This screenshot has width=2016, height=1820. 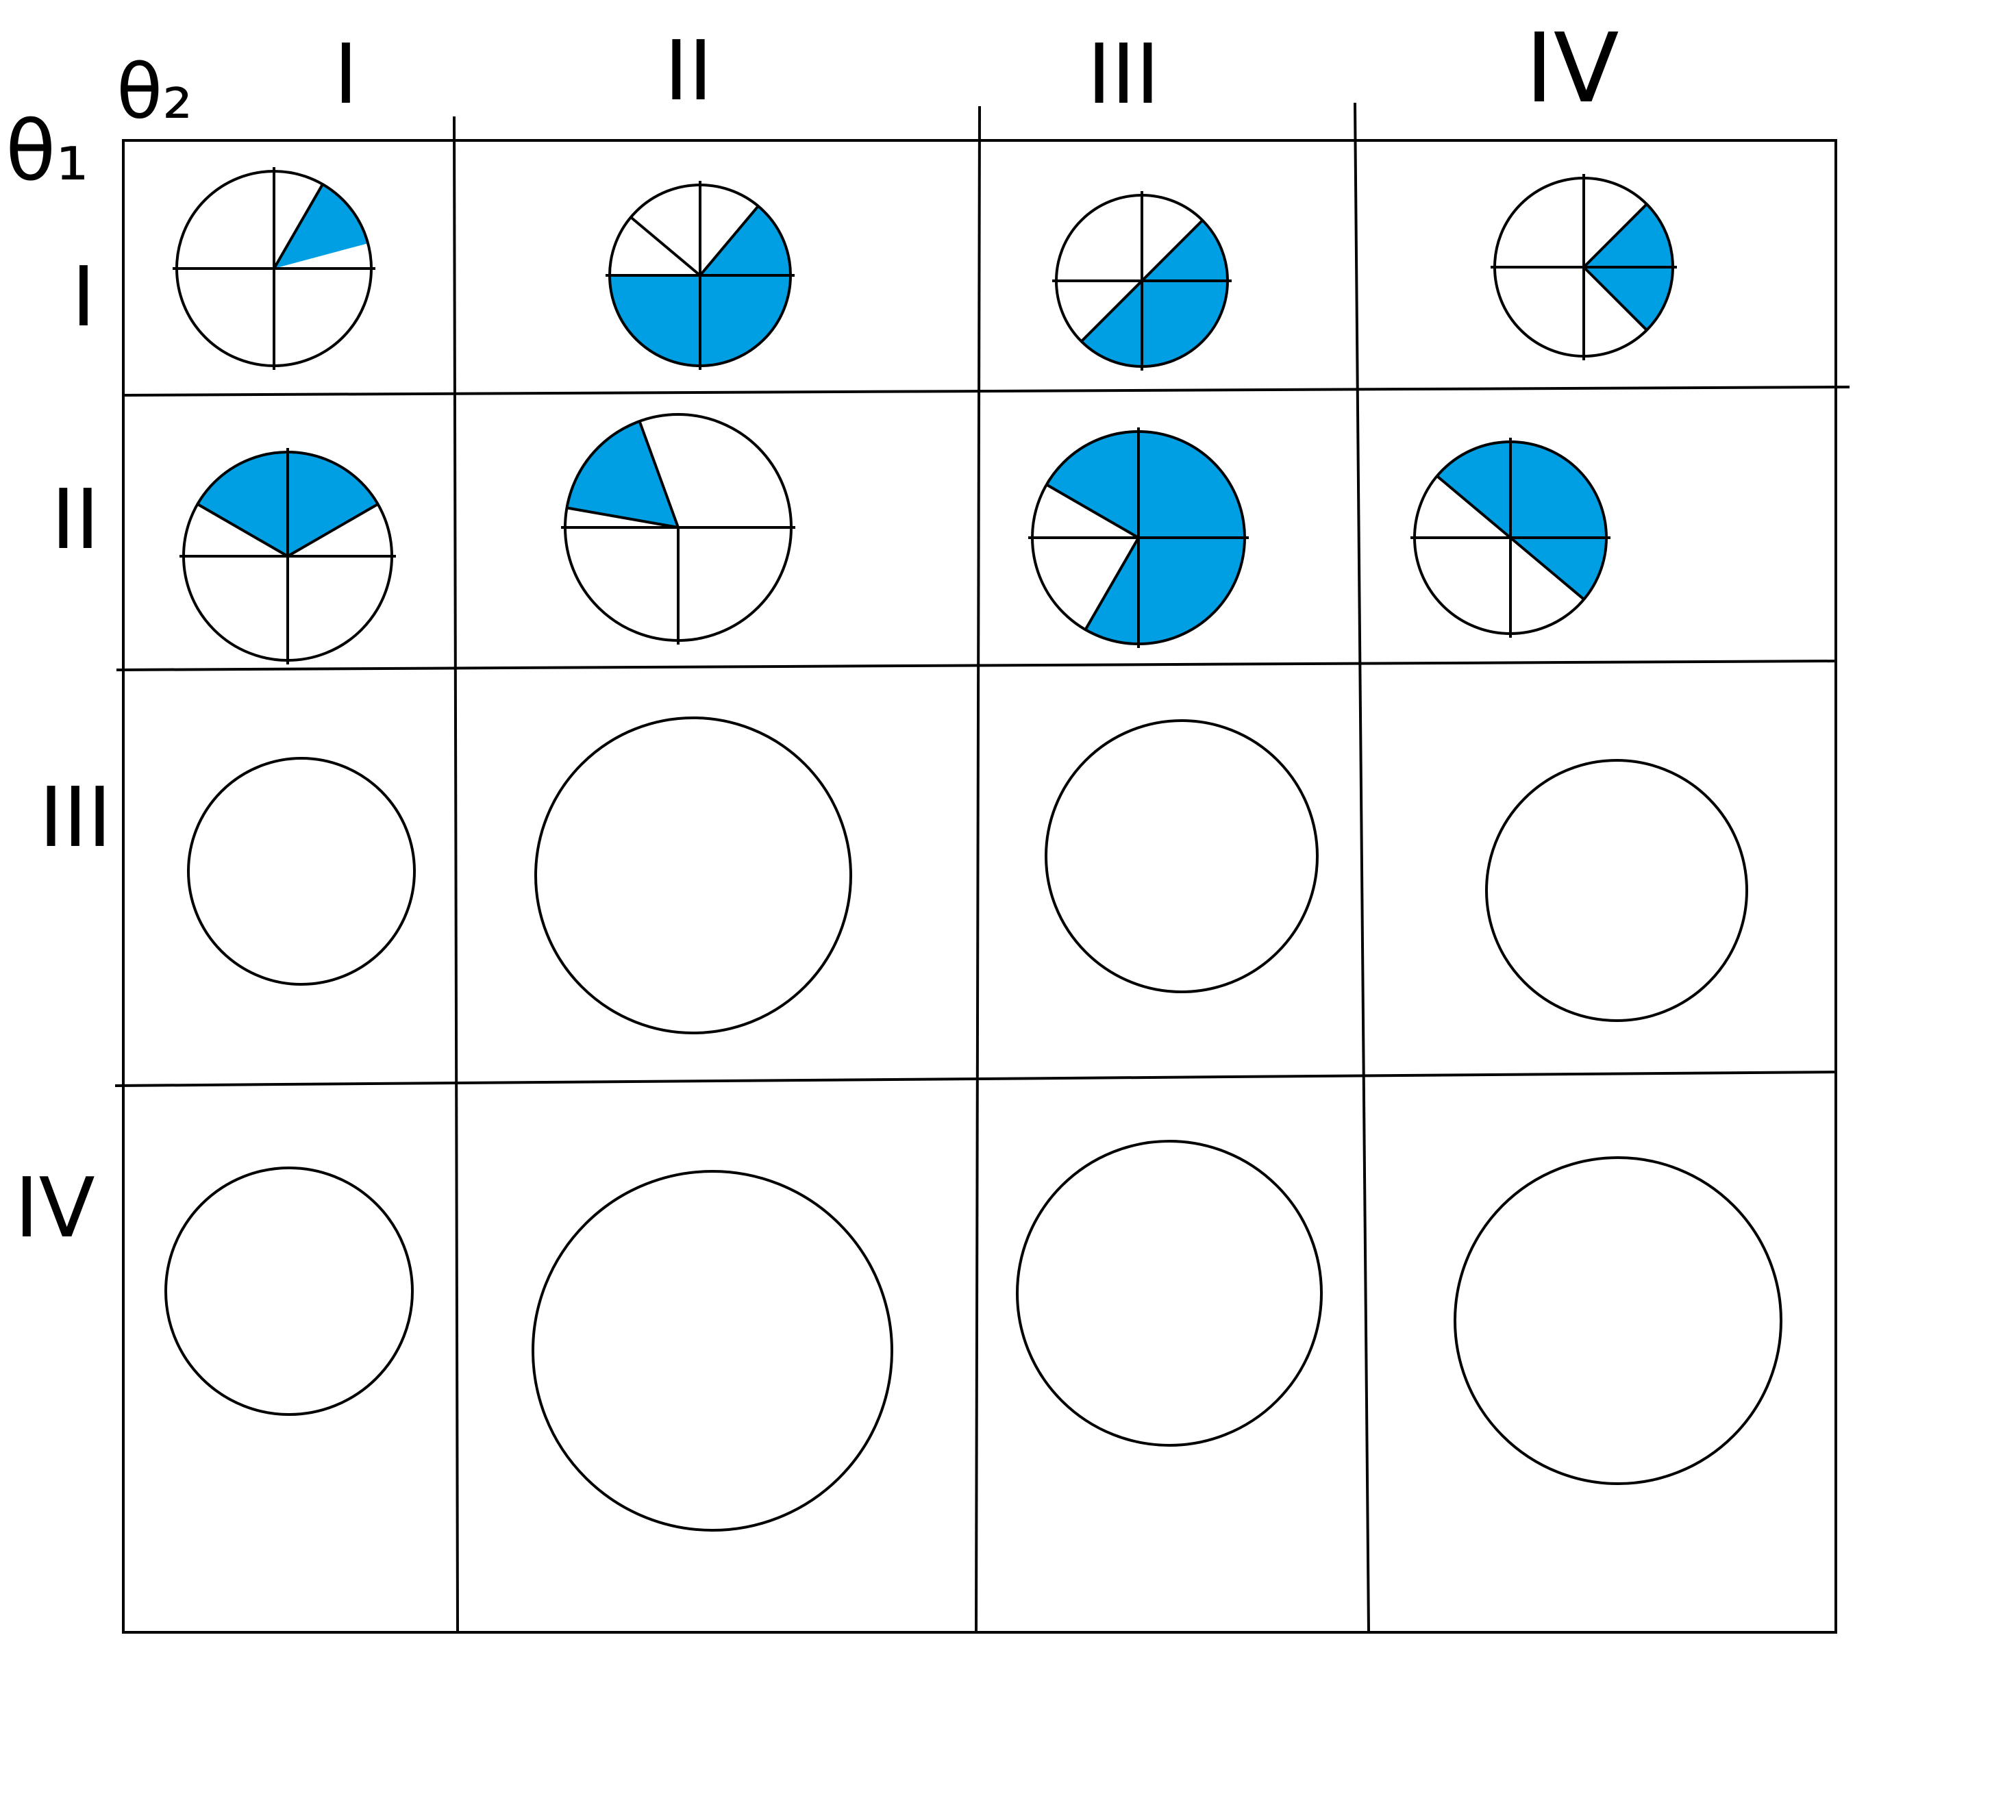 I want to click on pie-iii-ii, so click(x=693, y=875).